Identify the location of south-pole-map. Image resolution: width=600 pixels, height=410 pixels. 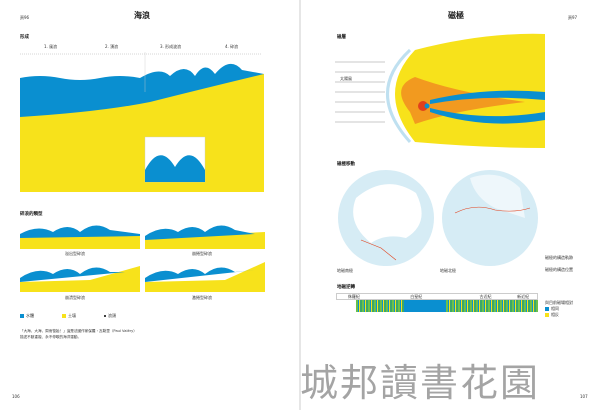
(386, 218).